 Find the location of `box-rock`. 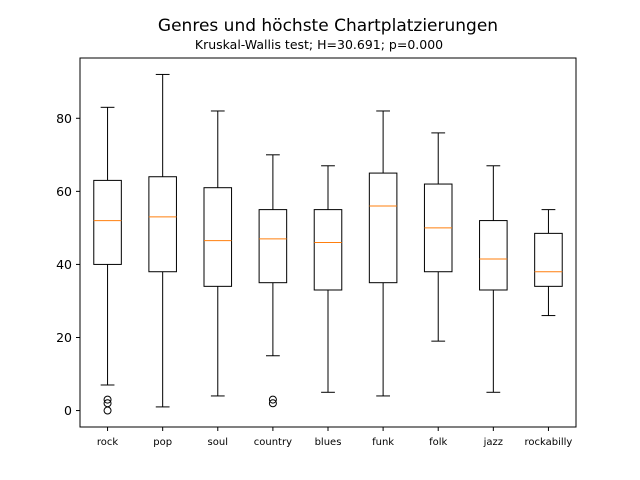

box-rock is located at coordinates (107, 260).